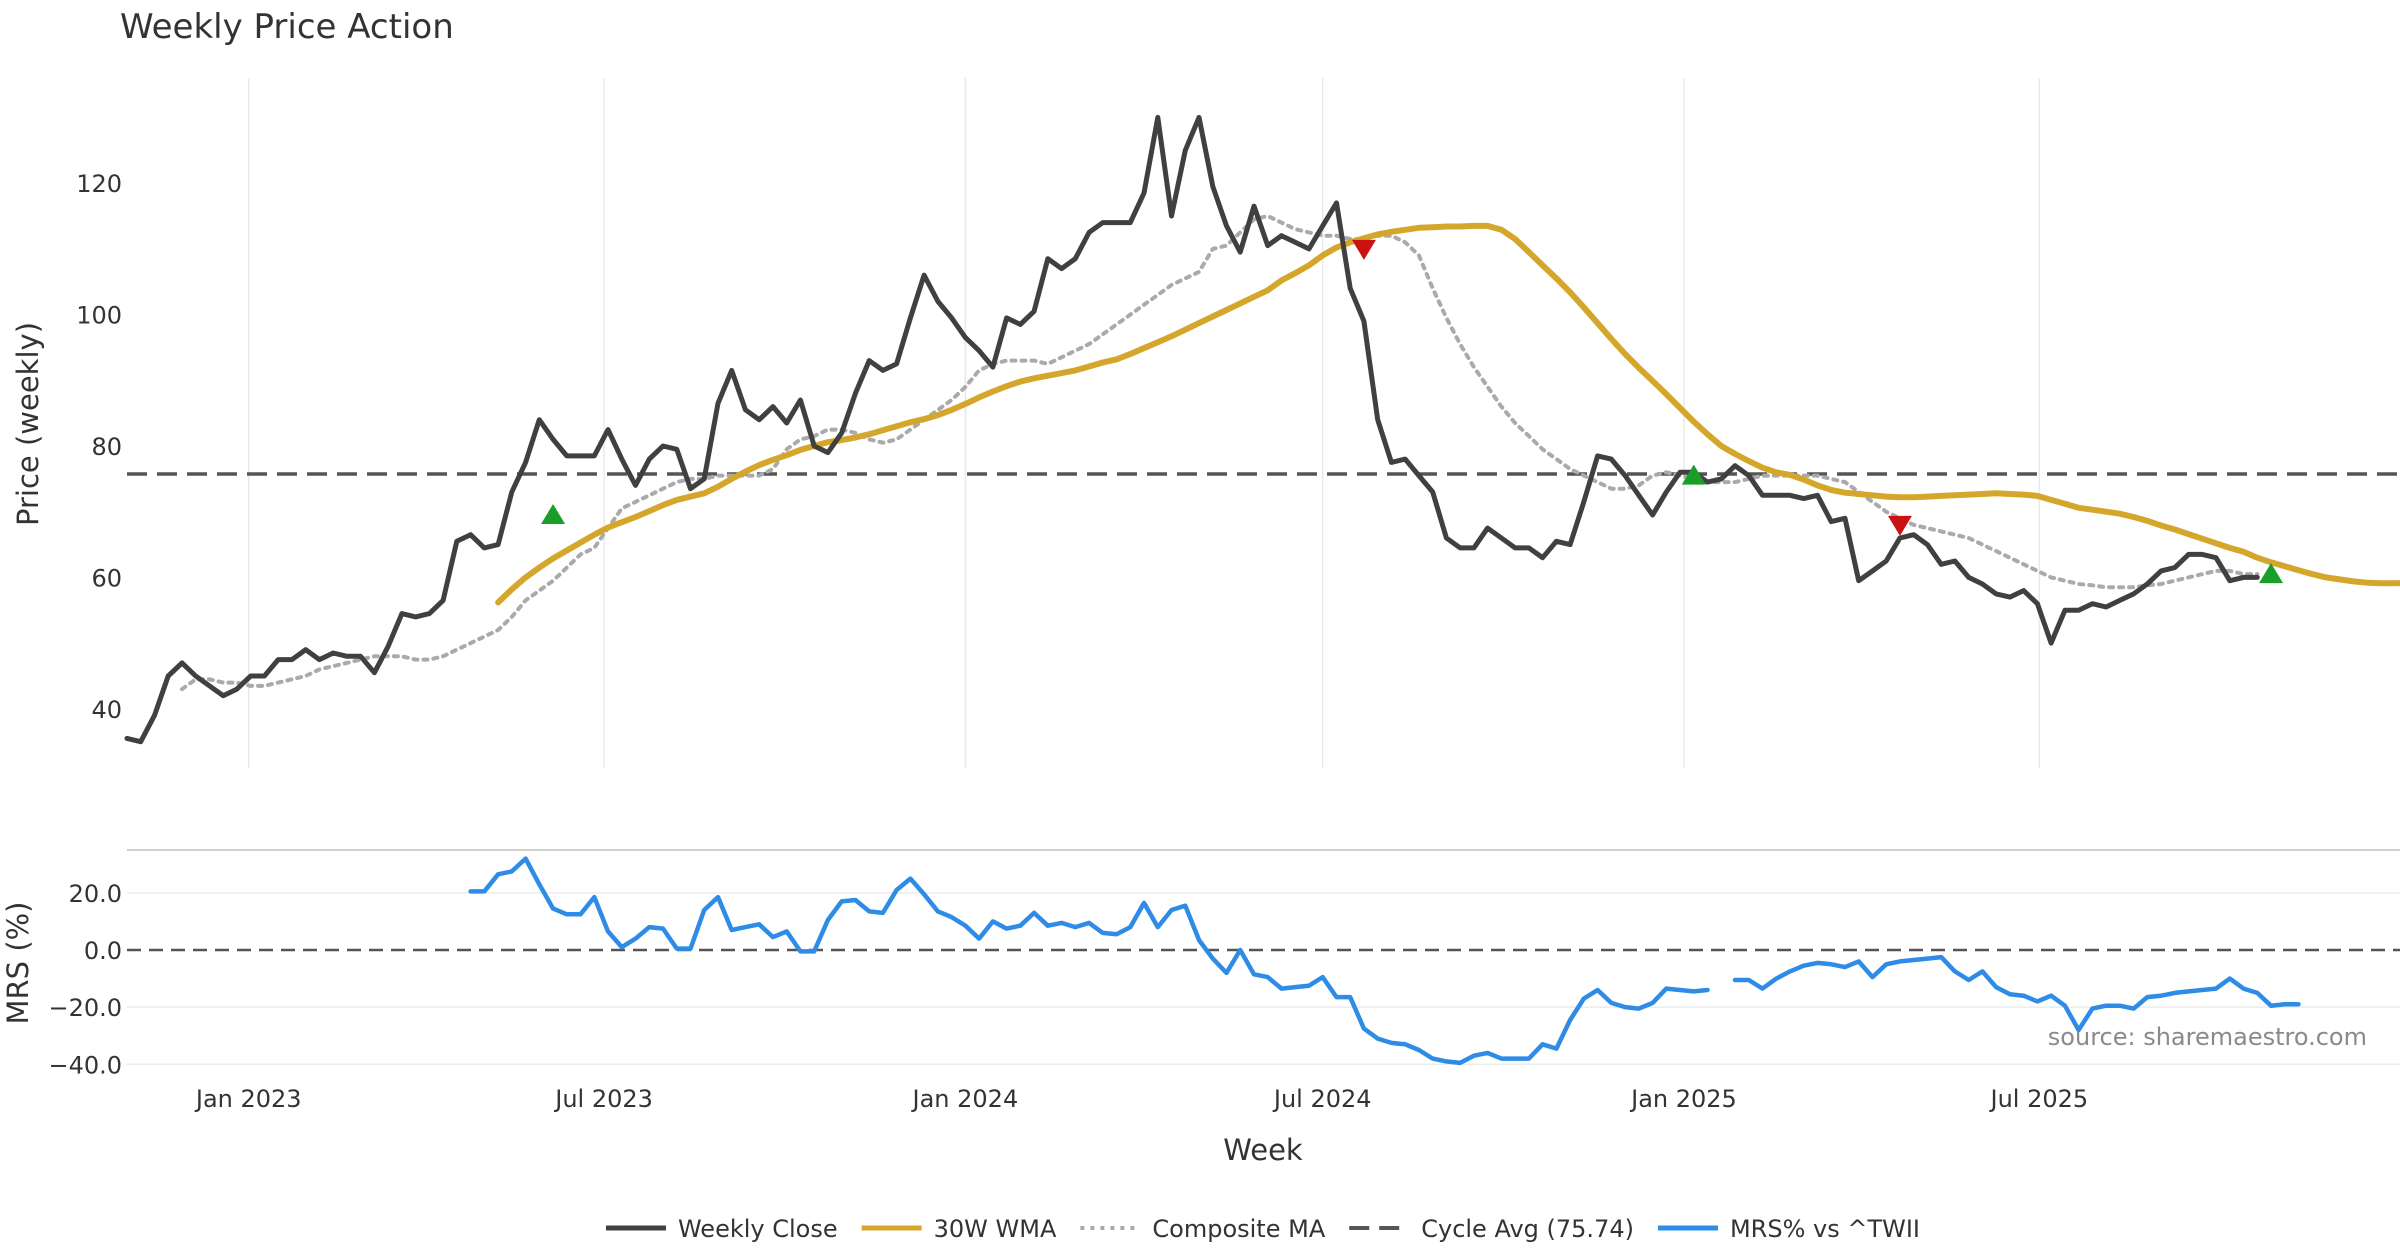 The width and height of the screenshot is (2400, 1260). Describe the element at coordinates (95, 894) in the screenshot. I see `mrs-y-tick-label: 20.0` at that location.